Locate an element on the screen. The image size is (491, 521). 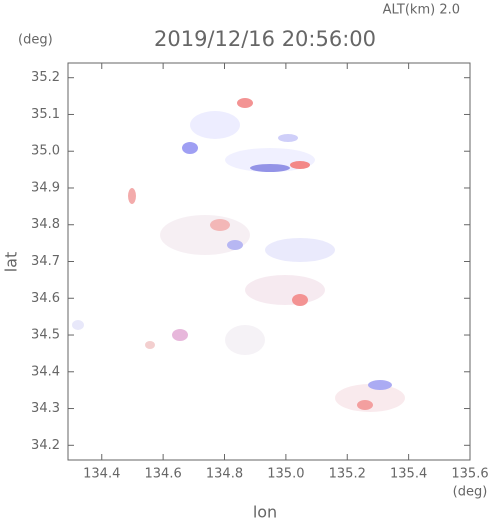
y-tick-label: 35.0 is located at coordinates (45, 151).